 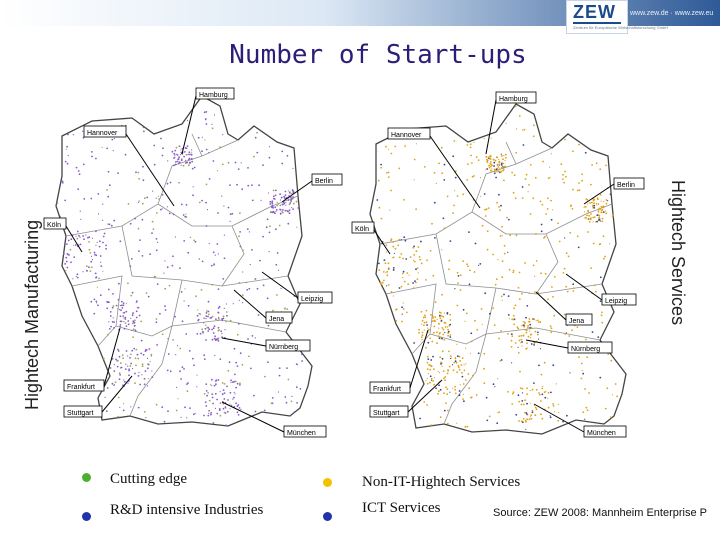 What do you see at coordinates (149, 479) in the screenshot?
I see `legend-label-cutting-edge: Cutting edge` at bounding box center [149, 479].